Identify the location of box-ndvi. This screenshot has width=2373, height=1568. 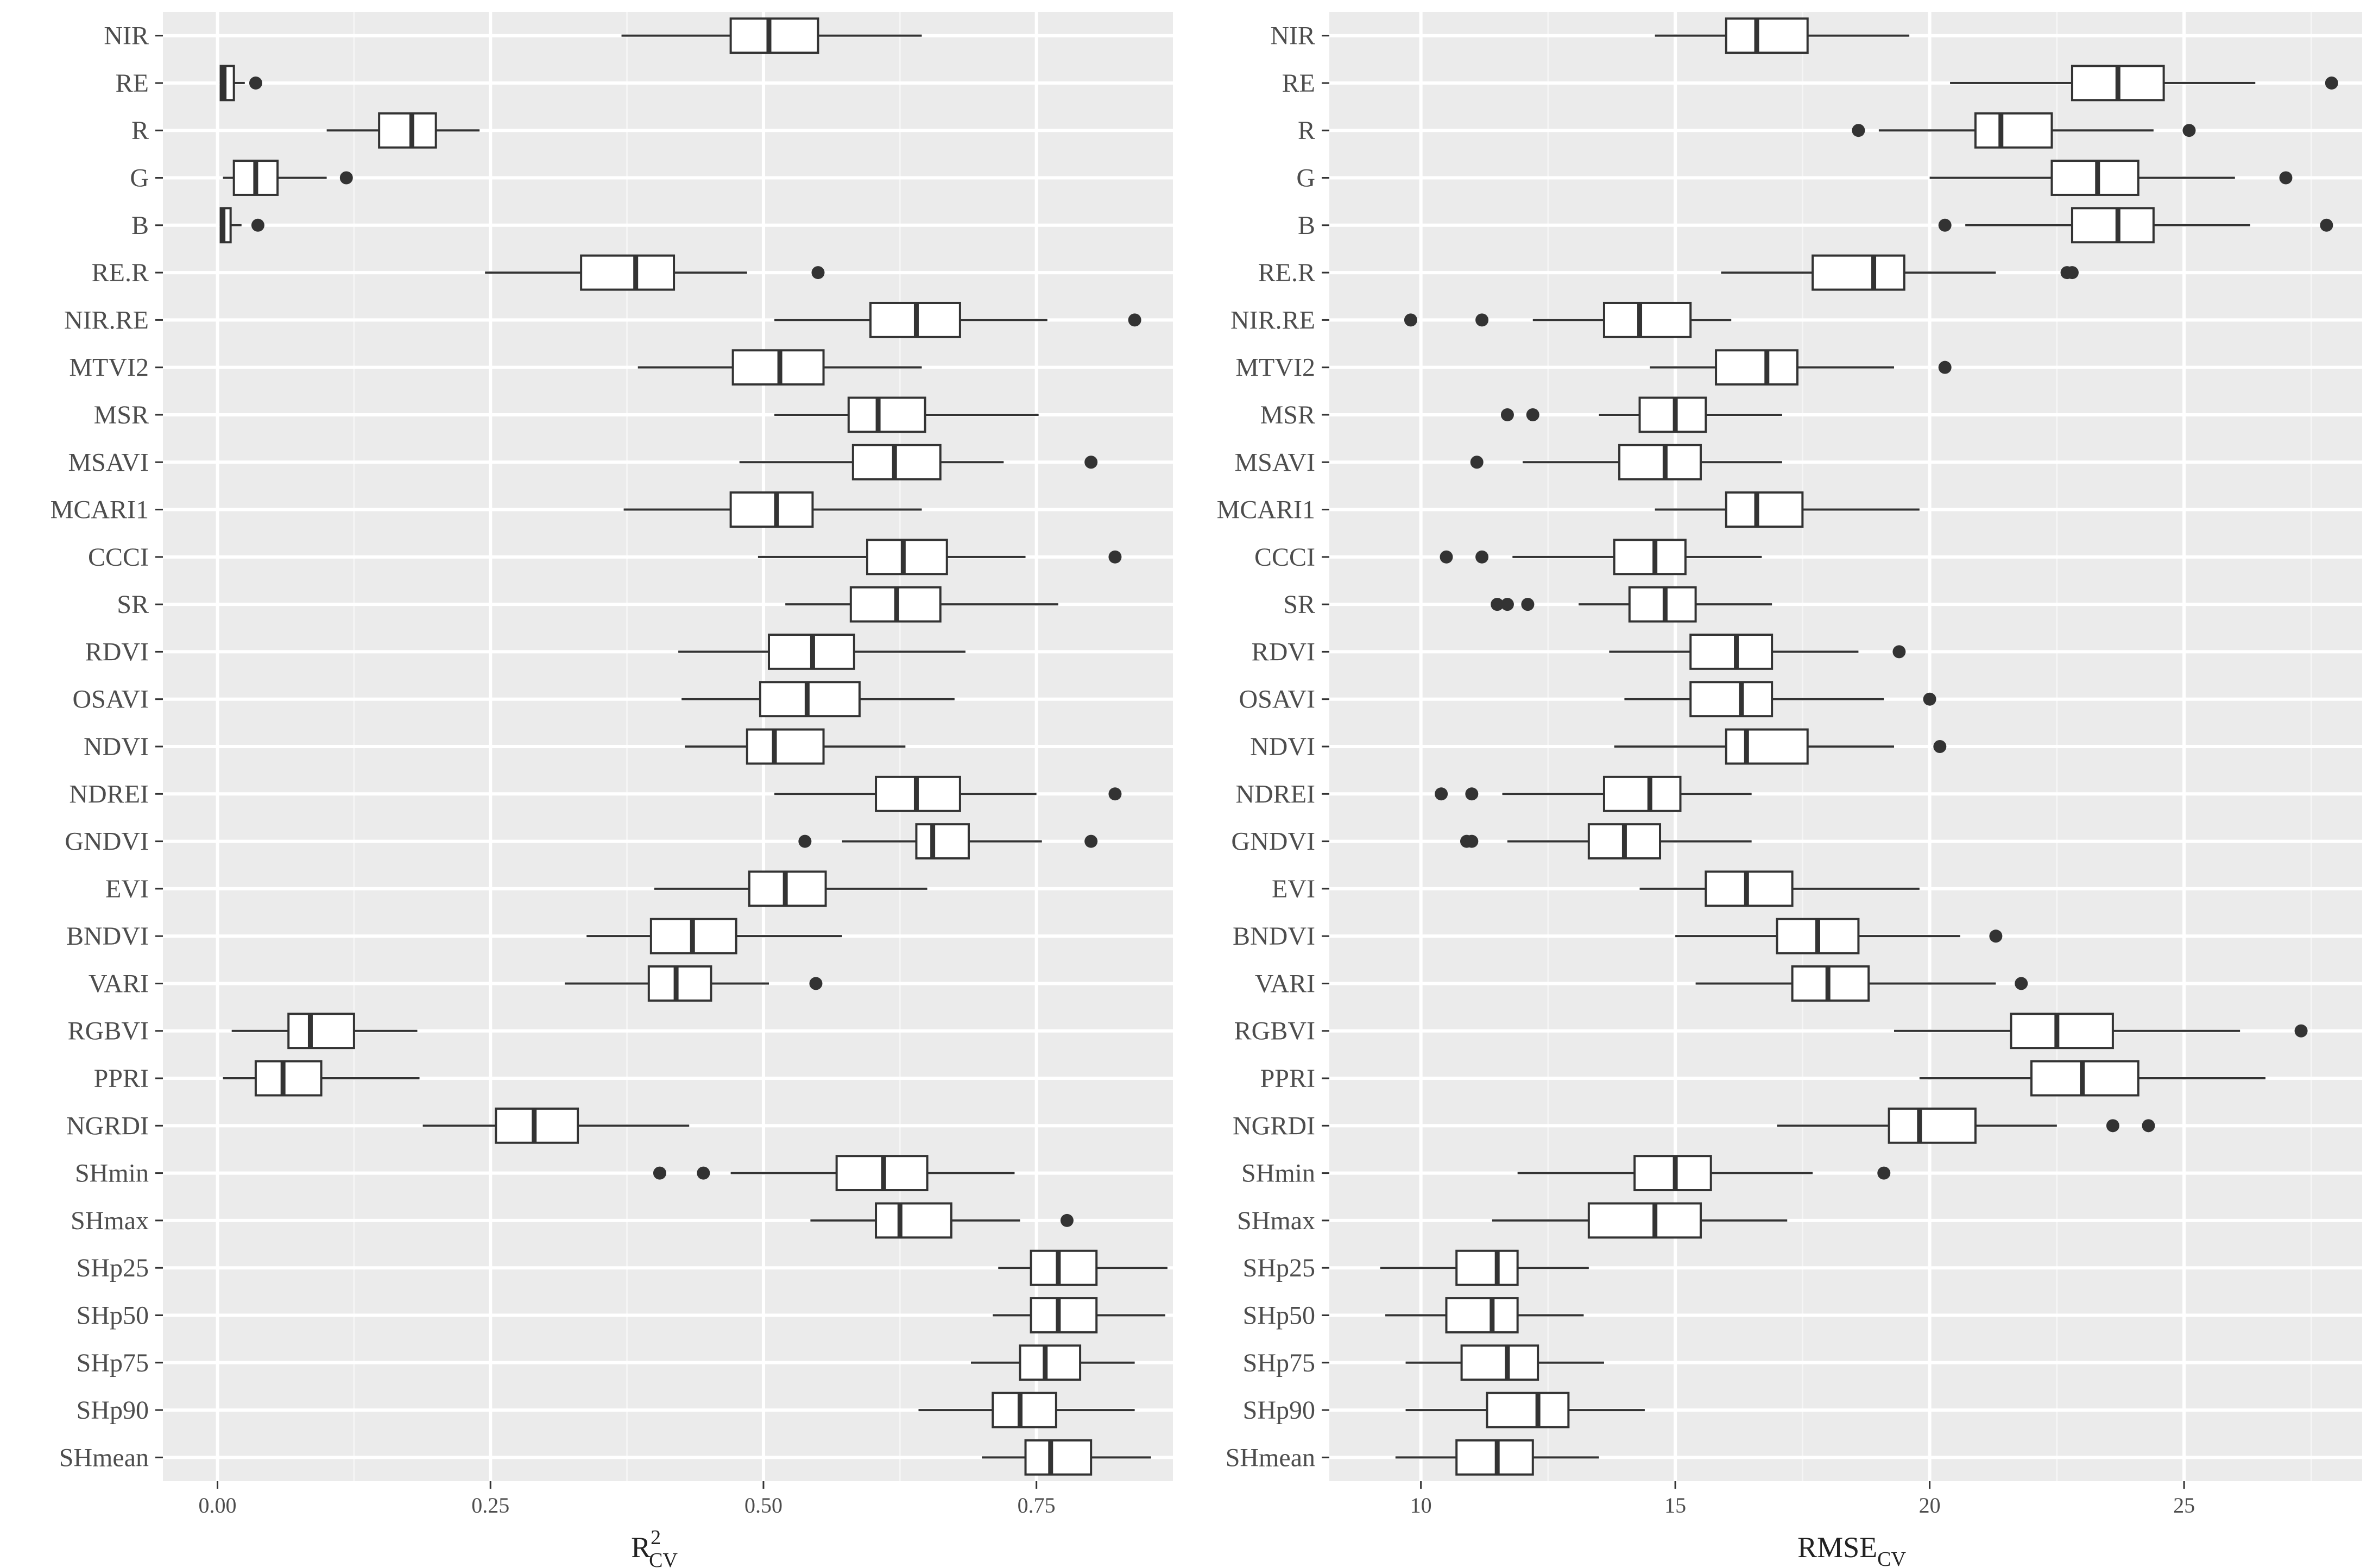
(1780, 746).